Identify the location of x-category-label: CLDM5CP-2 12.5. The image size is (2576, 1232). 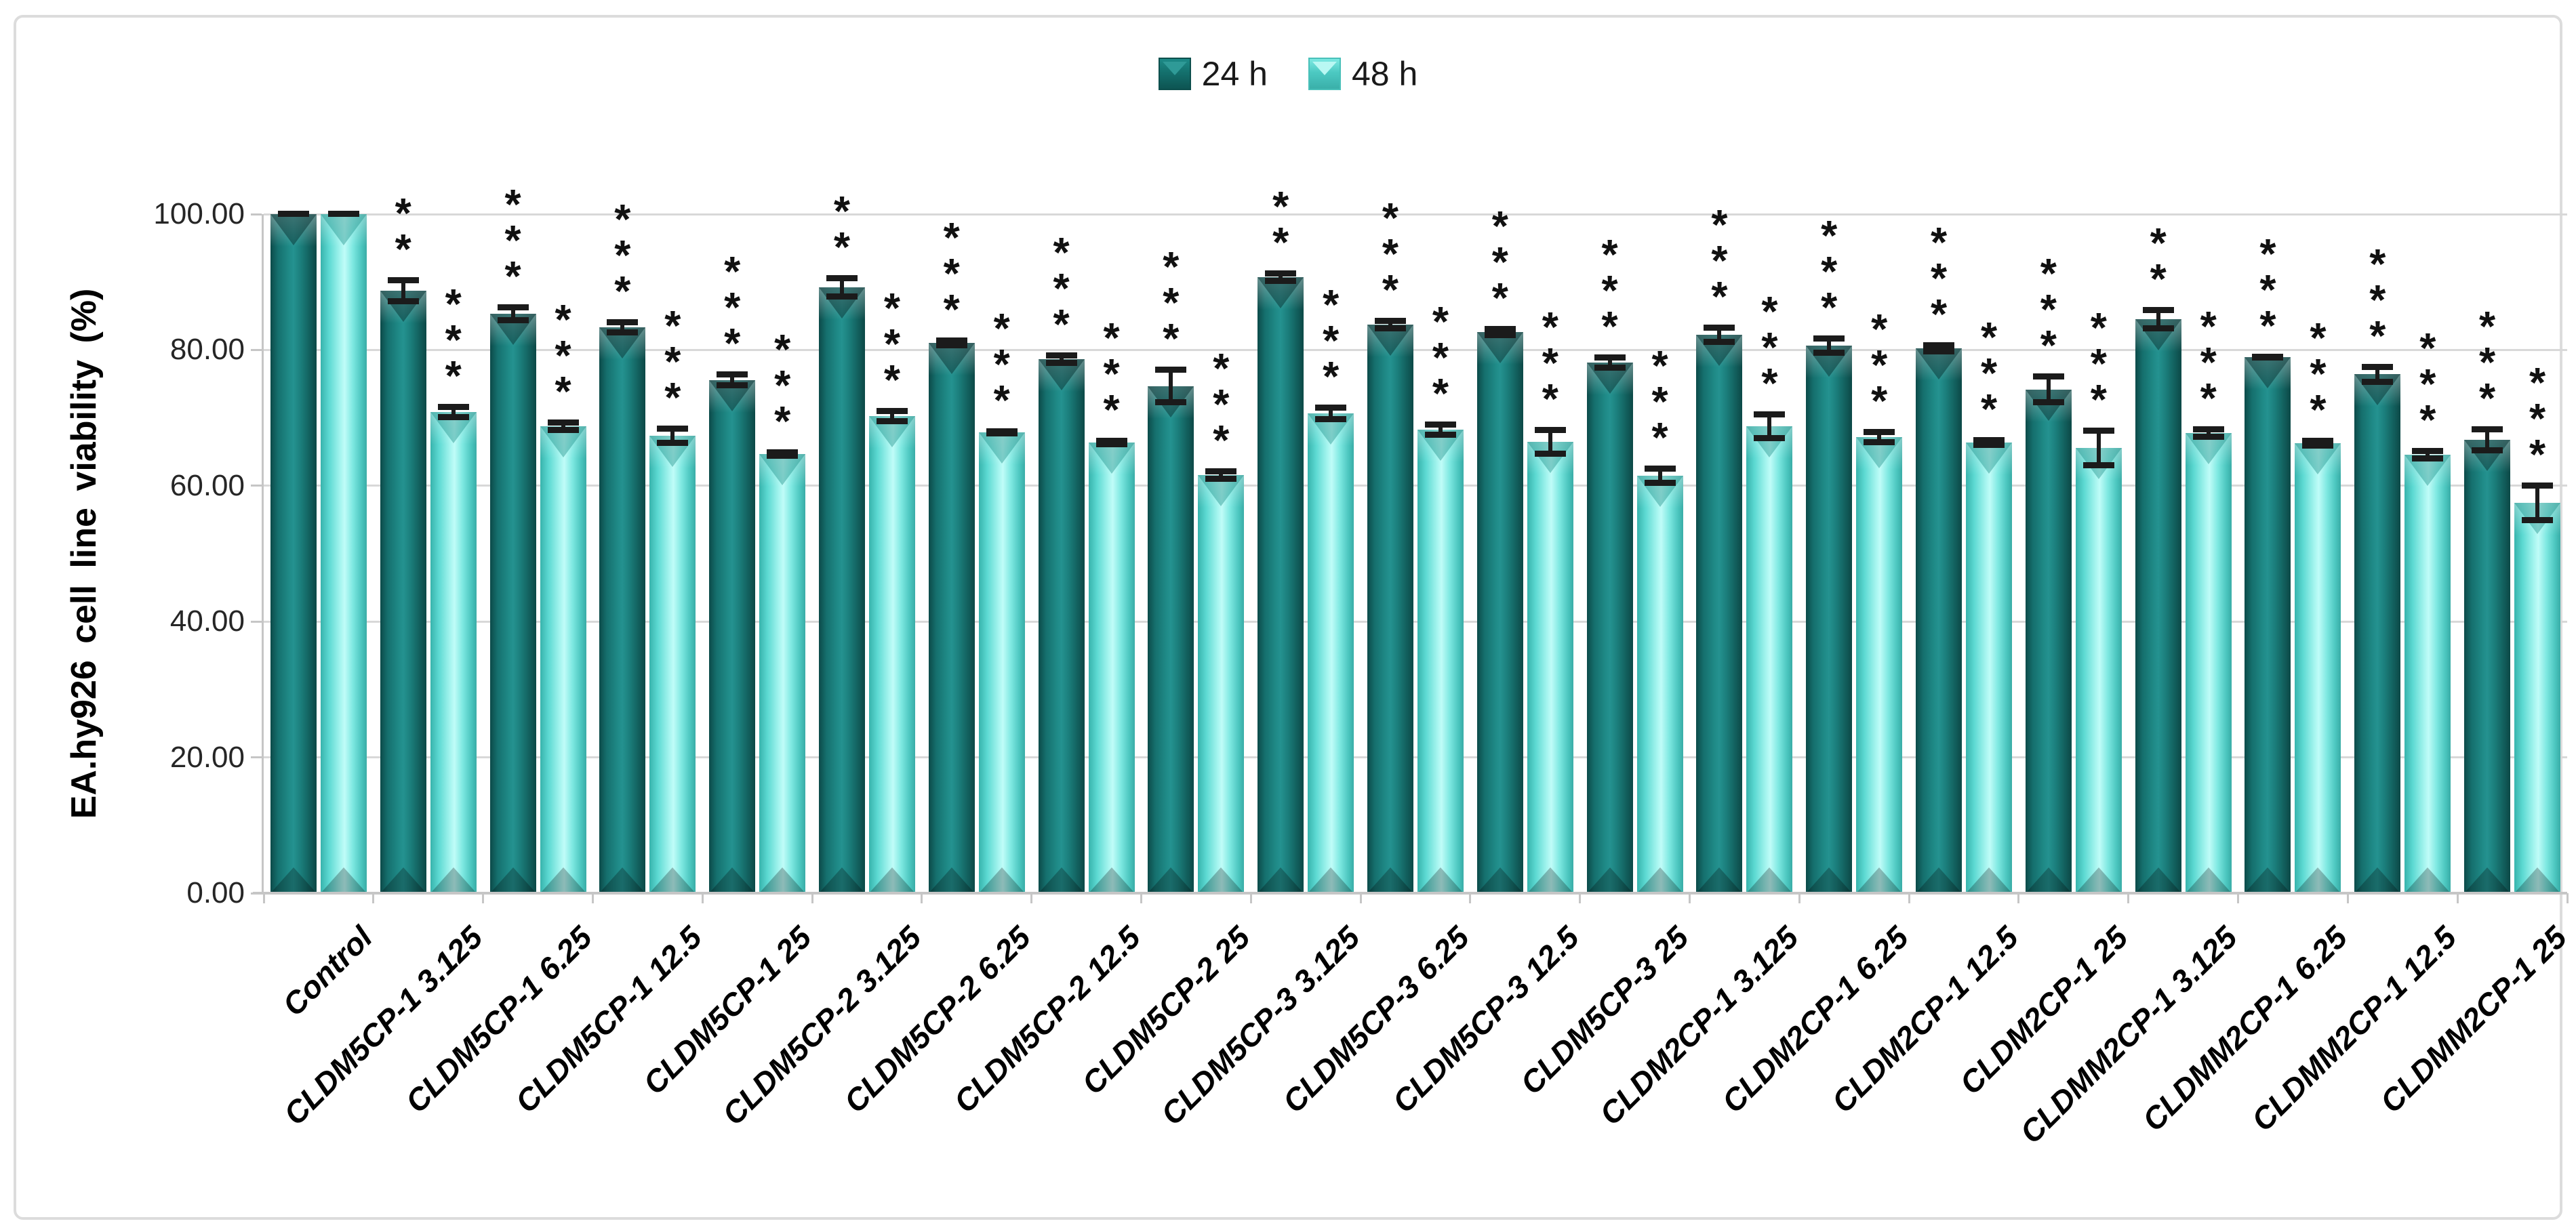
(1047, 1019).